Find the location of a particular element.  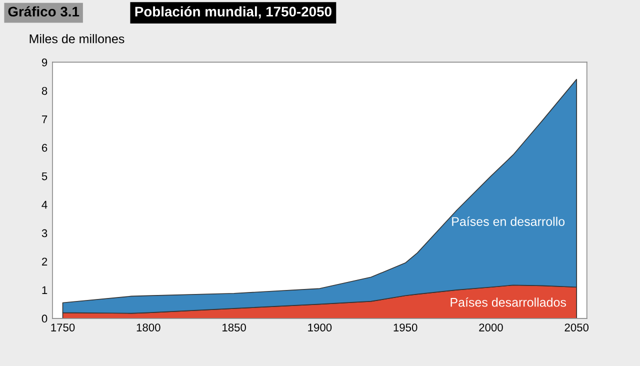

chart-title: Población mundial, 1750-2050 is located at coordinates (233, 12).